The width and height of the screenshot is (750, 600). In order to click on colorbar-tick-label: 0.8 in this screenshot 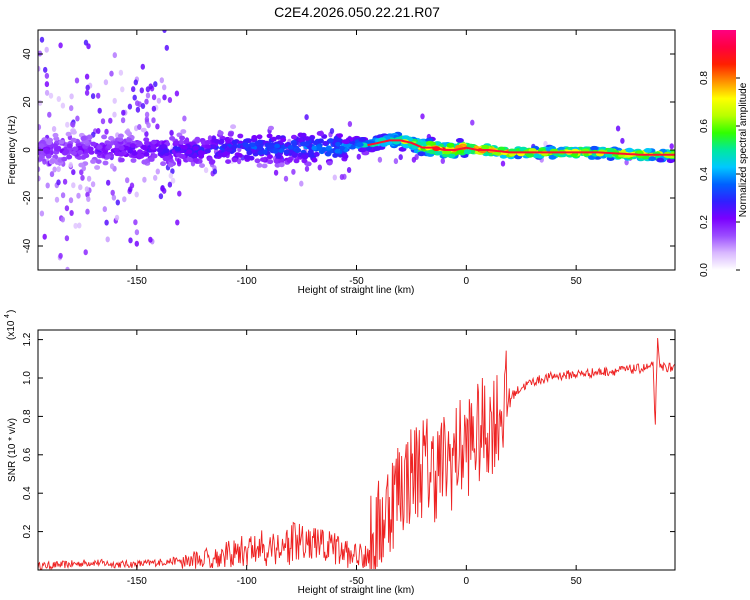, I will do `click(704, 78)`.